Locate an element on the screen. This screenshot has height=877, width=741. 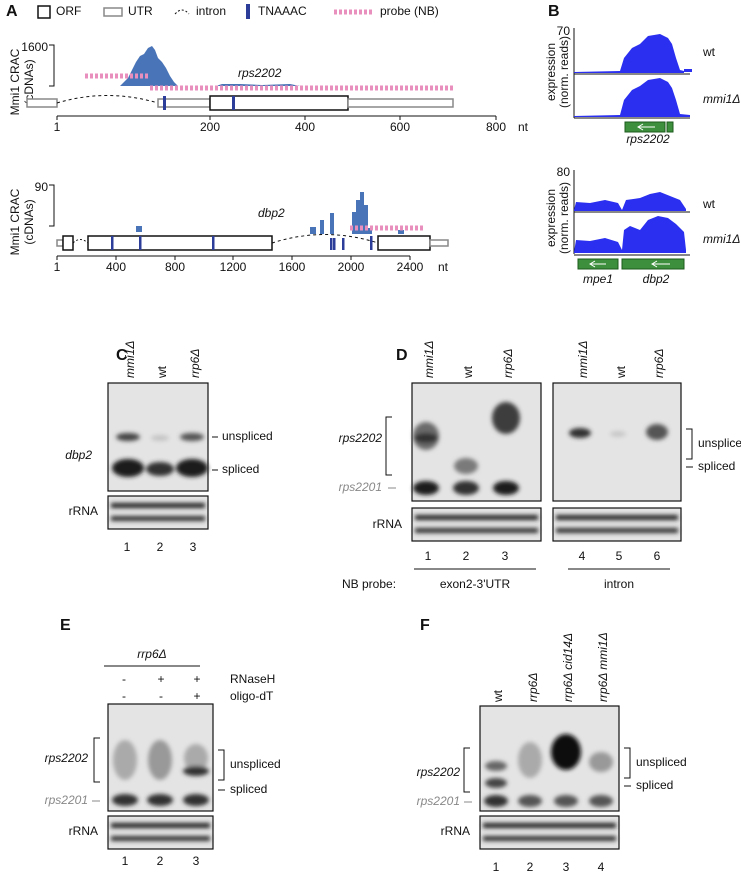
motifs is located at coordinates (242, 243).